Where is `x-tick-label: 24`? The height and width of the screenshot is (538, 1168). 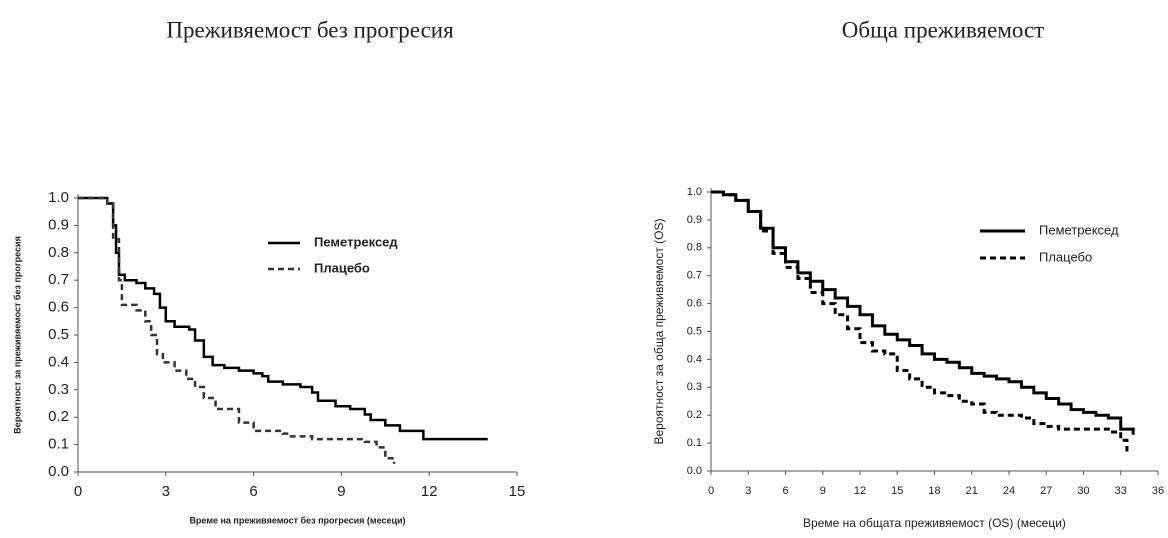
x-tick-label: 24 is located at coordinates (1009, 491).